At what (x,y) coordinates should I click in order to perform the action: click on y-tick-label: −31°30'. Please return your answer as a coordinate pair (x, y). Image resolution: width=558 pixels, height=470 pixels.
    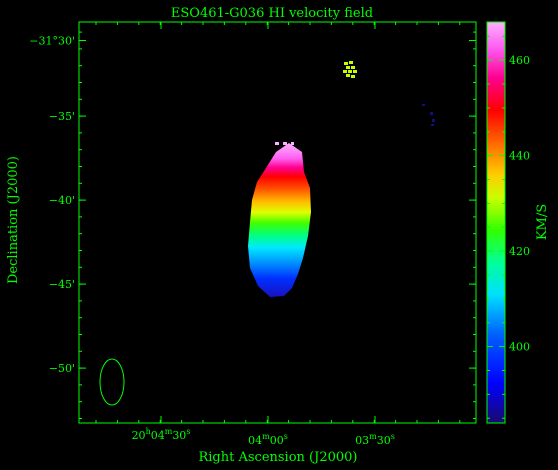
    Looking at the image, I should click on (52, 41).